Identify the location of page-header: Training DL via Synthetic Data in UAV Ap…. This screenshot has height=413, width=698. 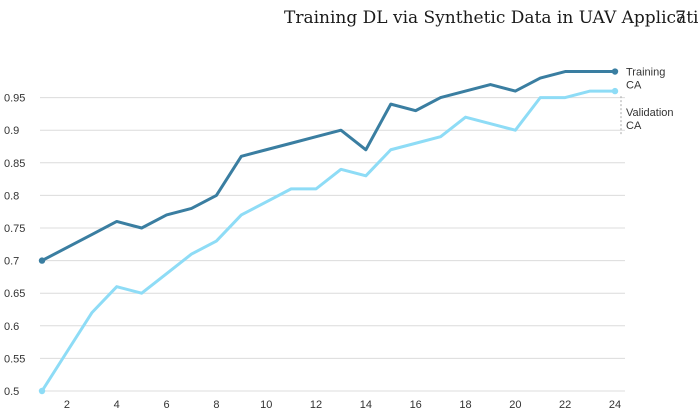
(349, 19).